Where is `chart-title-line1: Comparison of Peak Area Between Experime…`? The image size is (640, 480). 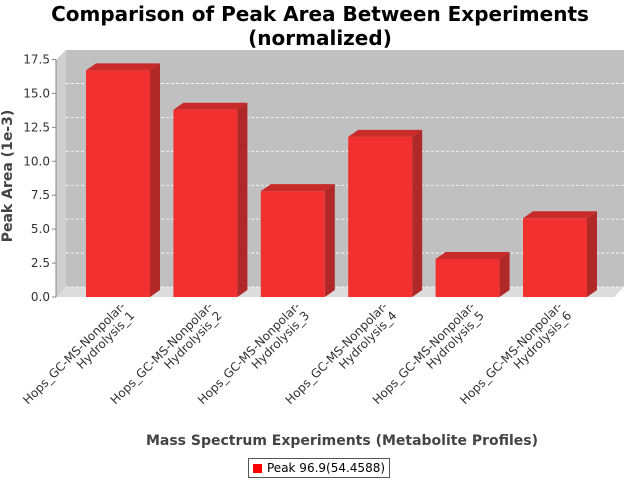
chart-title-line1: Comparison of Peak Area Between Experime… is located at coordinates (320, 14).